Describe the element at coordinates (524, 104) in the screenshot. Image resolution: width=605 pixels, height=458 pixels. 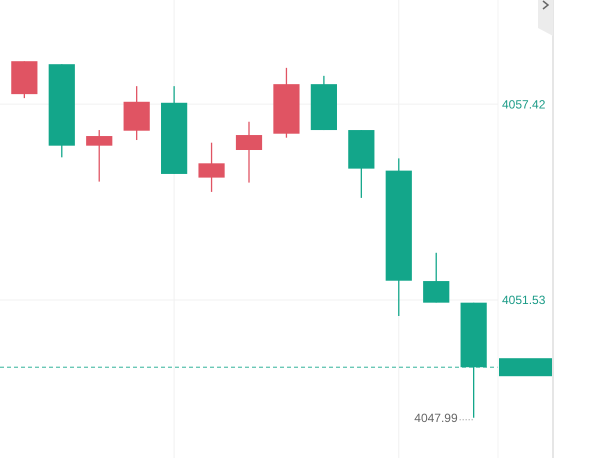
I see `y-tick-label: 4057.42` at that location.